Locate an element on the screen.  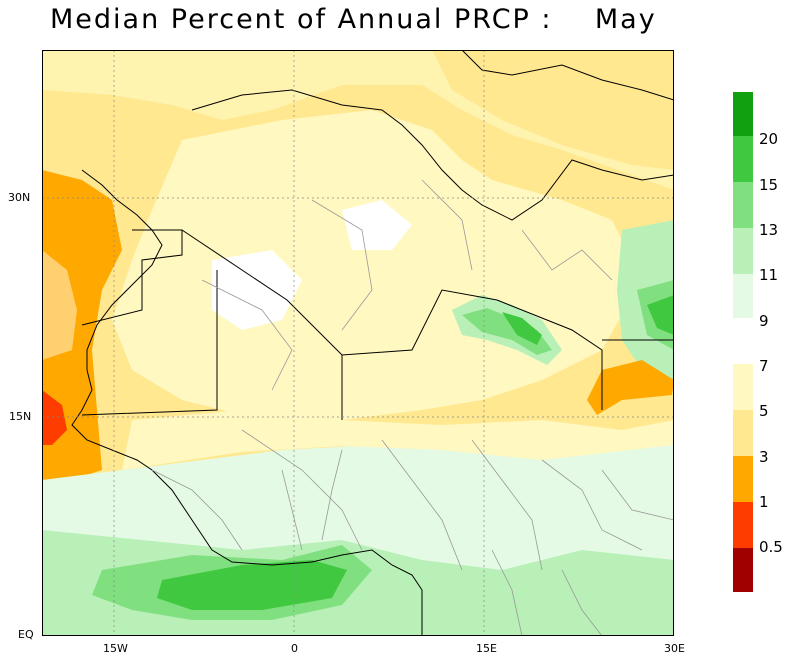
legend-label-0.5: 0.5 is located at coordinates (771, 547).